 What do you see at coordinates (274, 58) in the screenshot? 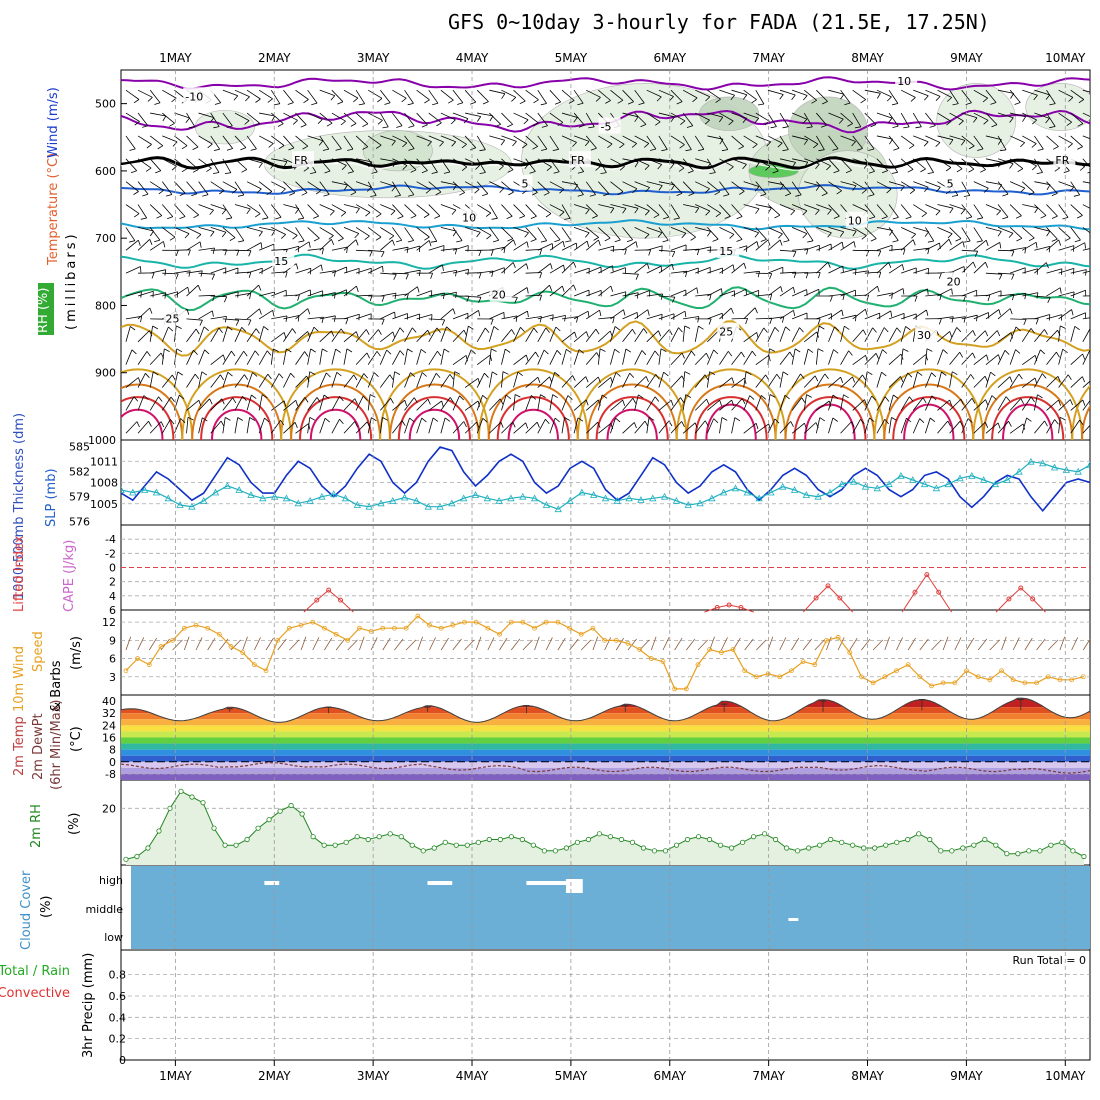
I see `date-label-top: 2MAY` at bounding box center [274, 58].